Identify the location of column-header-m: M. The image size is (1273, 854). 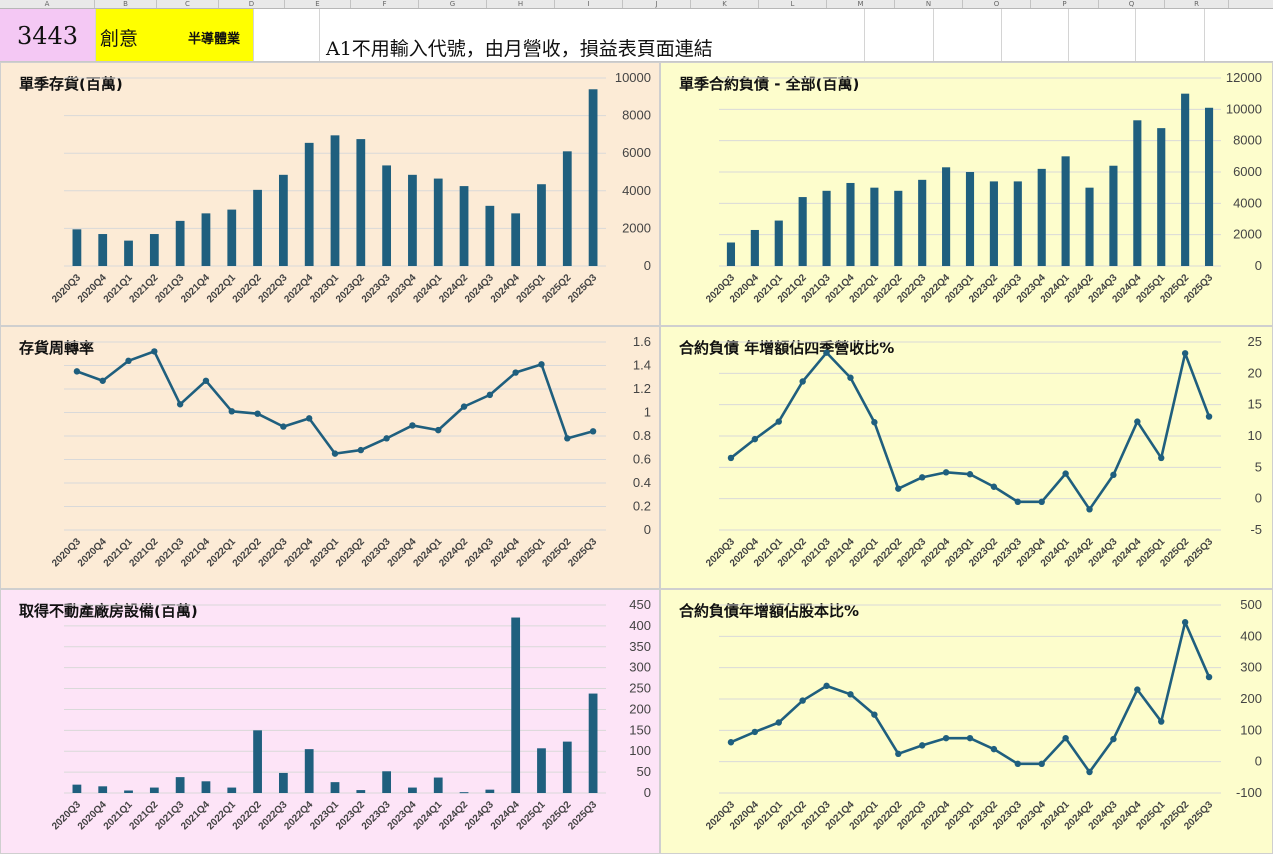
(861, 4).